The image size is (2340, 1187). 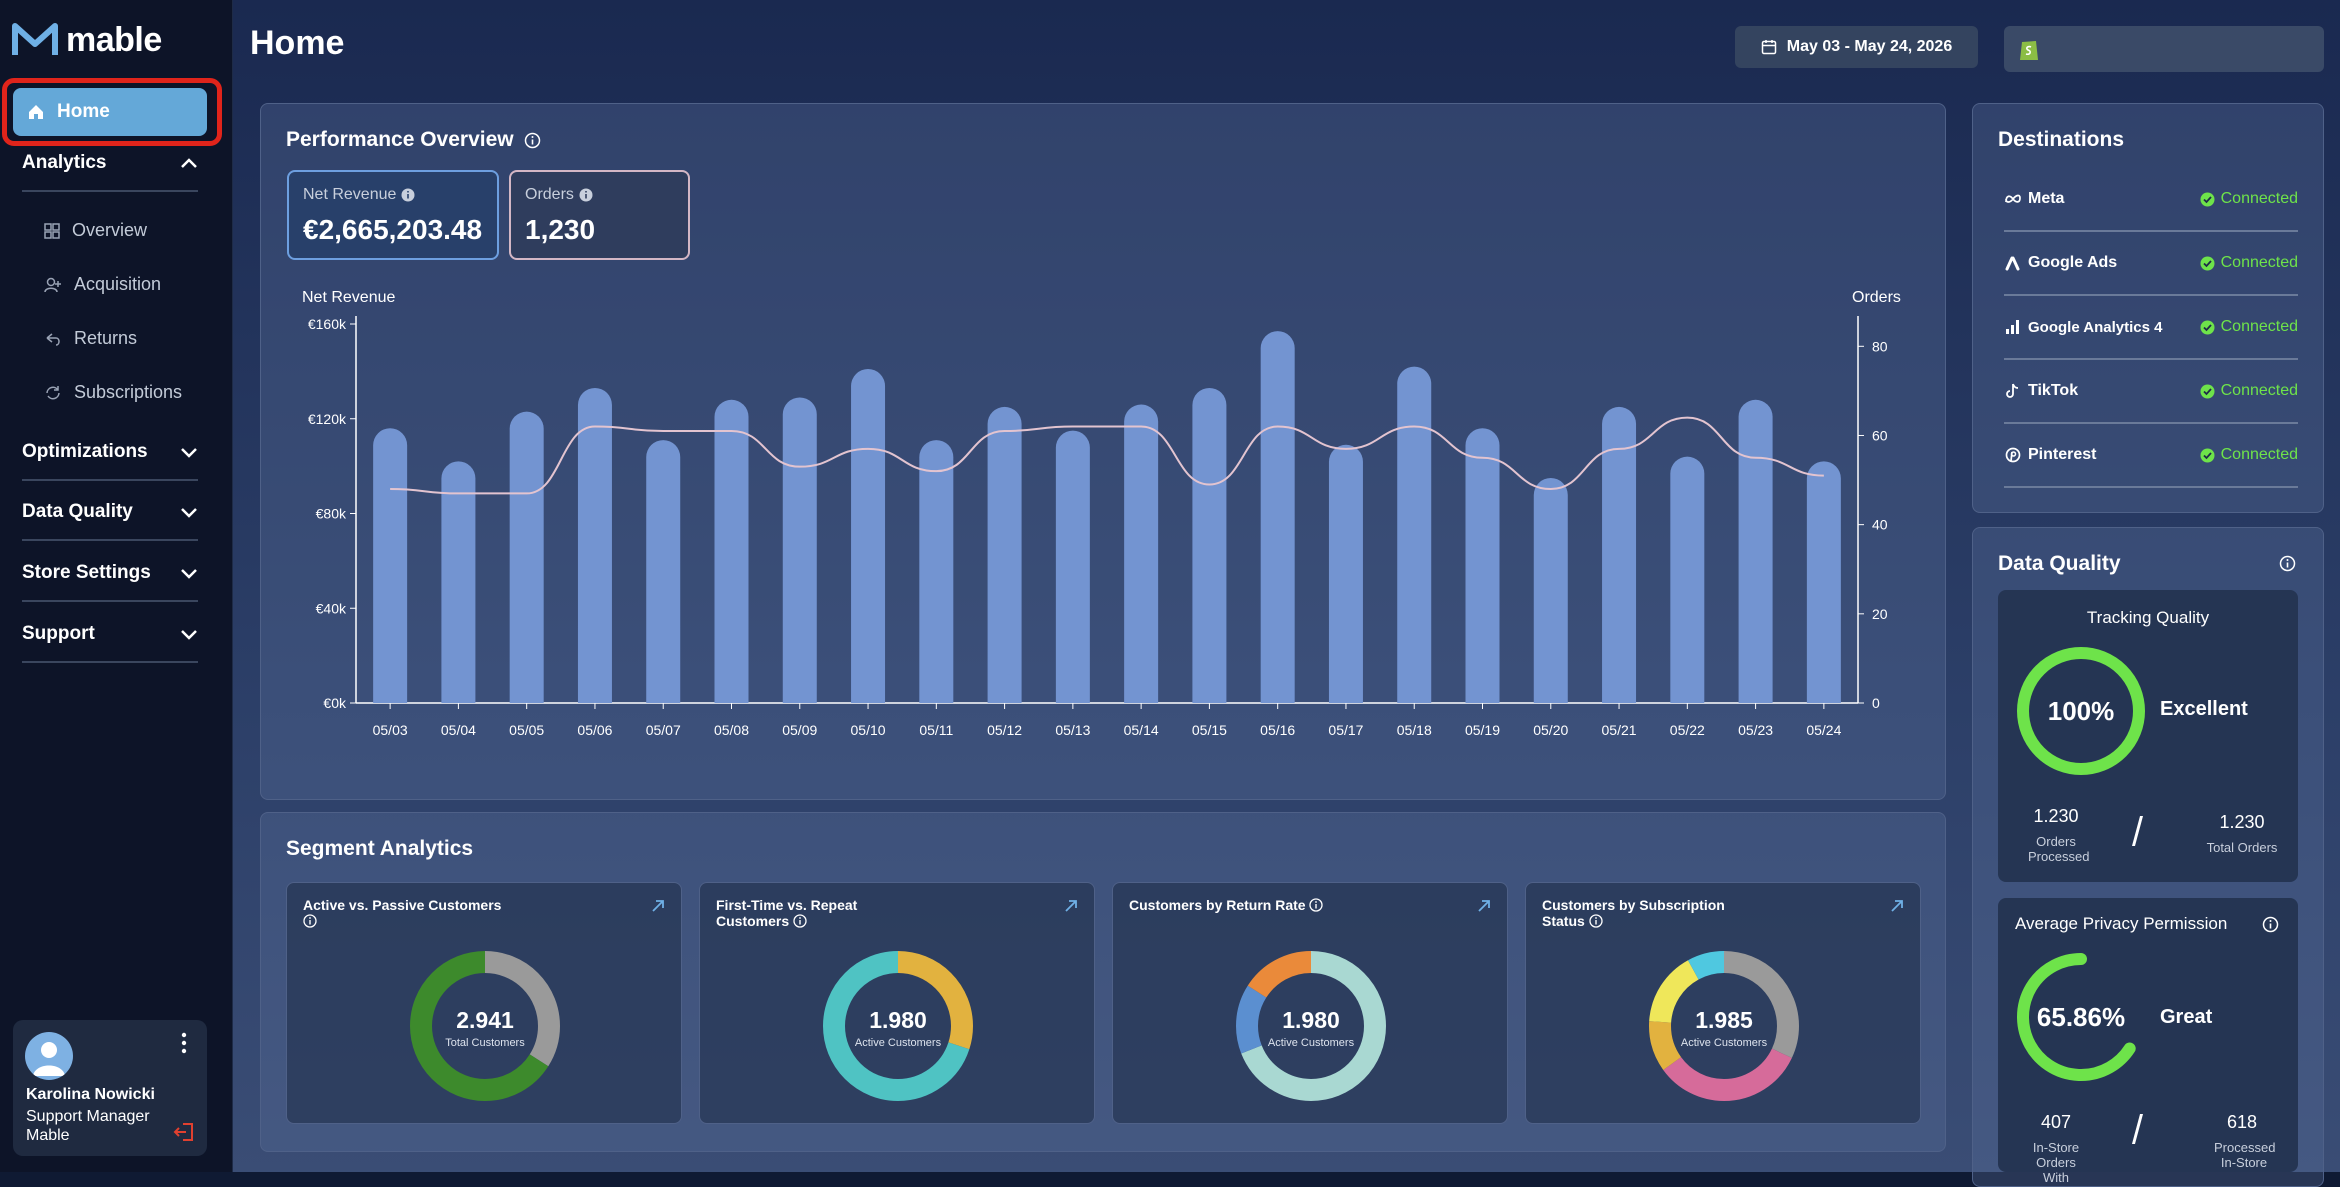 What do you see at coordinates (2151, 392) in the screenshot?
I see `destination-row-tiktok: TikTok Connected` at bounding box center [2151, 392].